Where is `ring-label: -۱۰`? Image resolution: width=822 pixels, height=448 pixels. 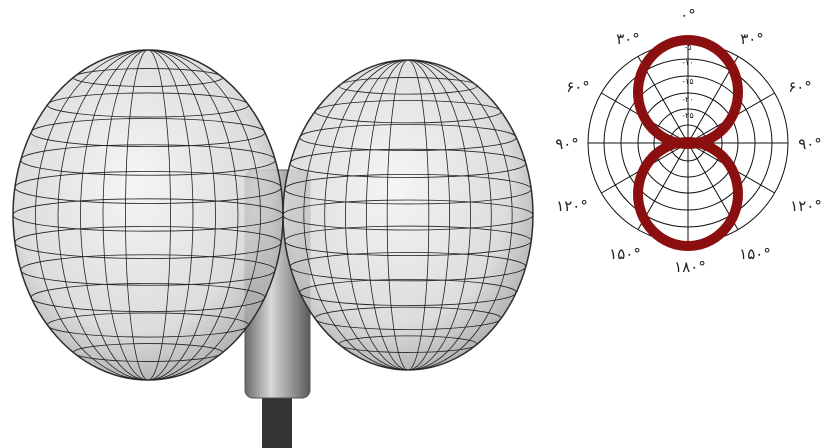 ring-label: -۱۰ is located at coordinates (687, 62).